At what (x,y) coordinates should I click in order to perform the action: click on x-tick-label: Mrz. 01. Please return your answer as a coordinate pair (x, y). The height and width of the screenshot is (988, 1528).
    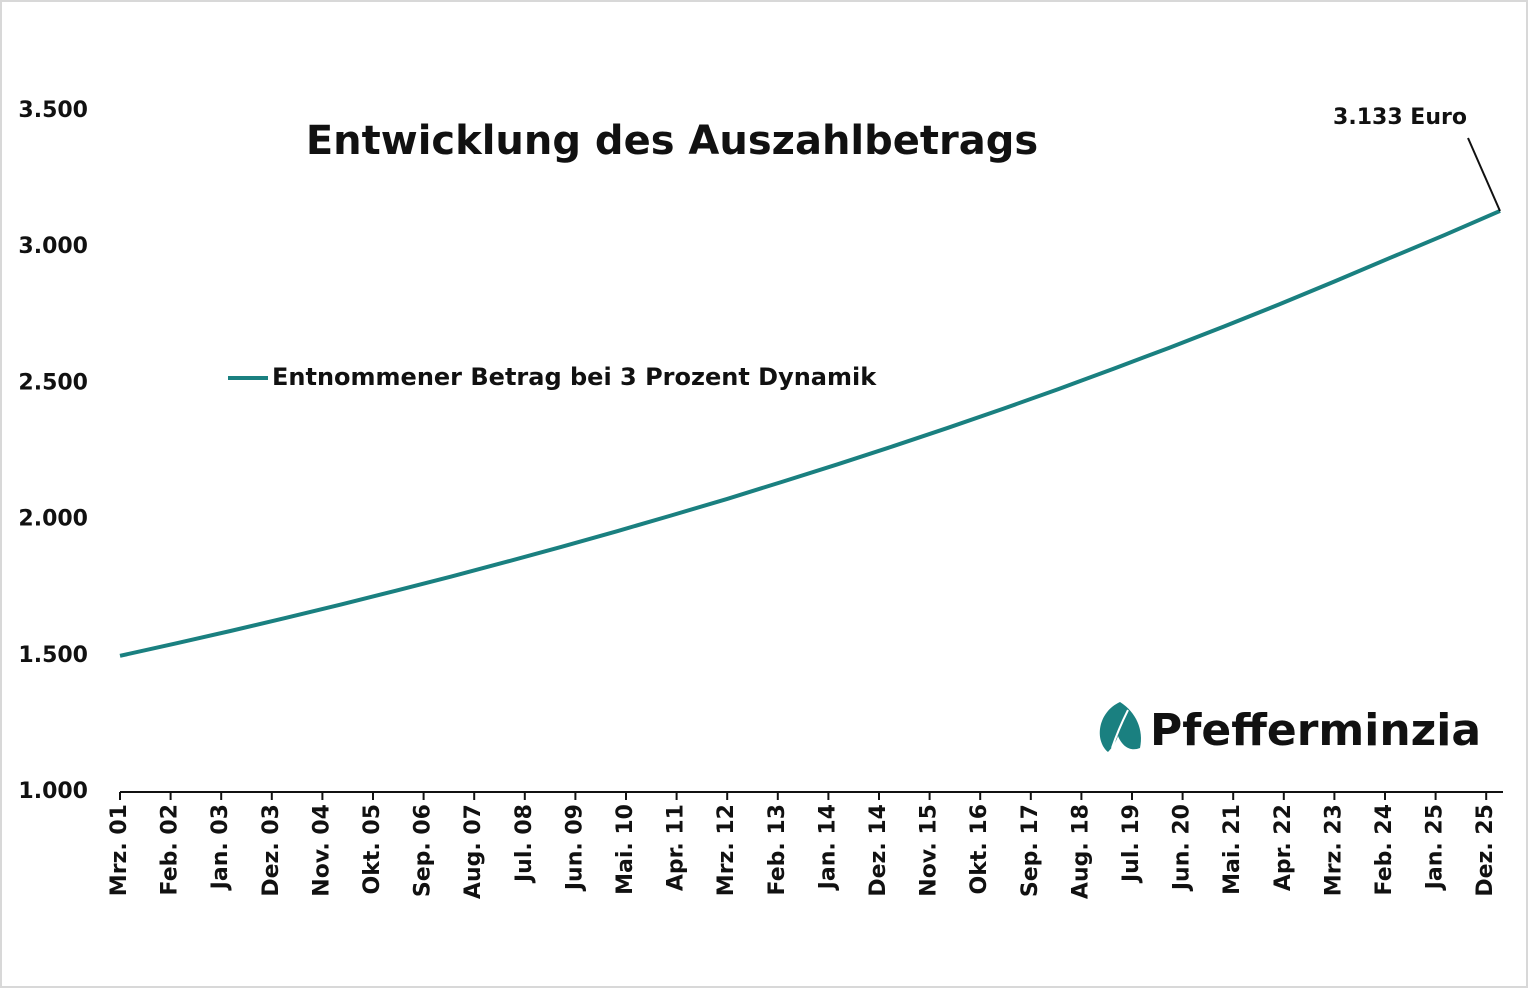
    Looking at the image, I should click on (119, 850).